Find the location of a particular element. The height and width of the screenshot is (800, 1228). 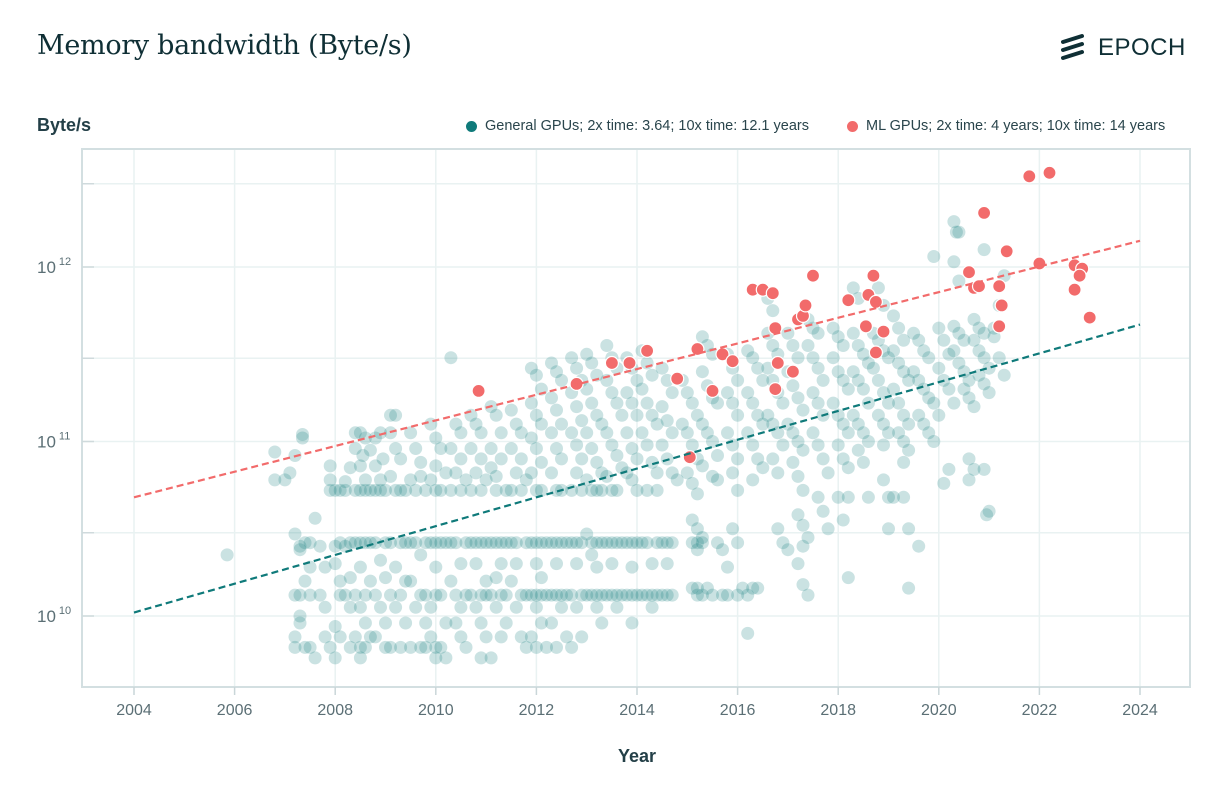

x-axis-label: Year is located at coordinates (637, 756).